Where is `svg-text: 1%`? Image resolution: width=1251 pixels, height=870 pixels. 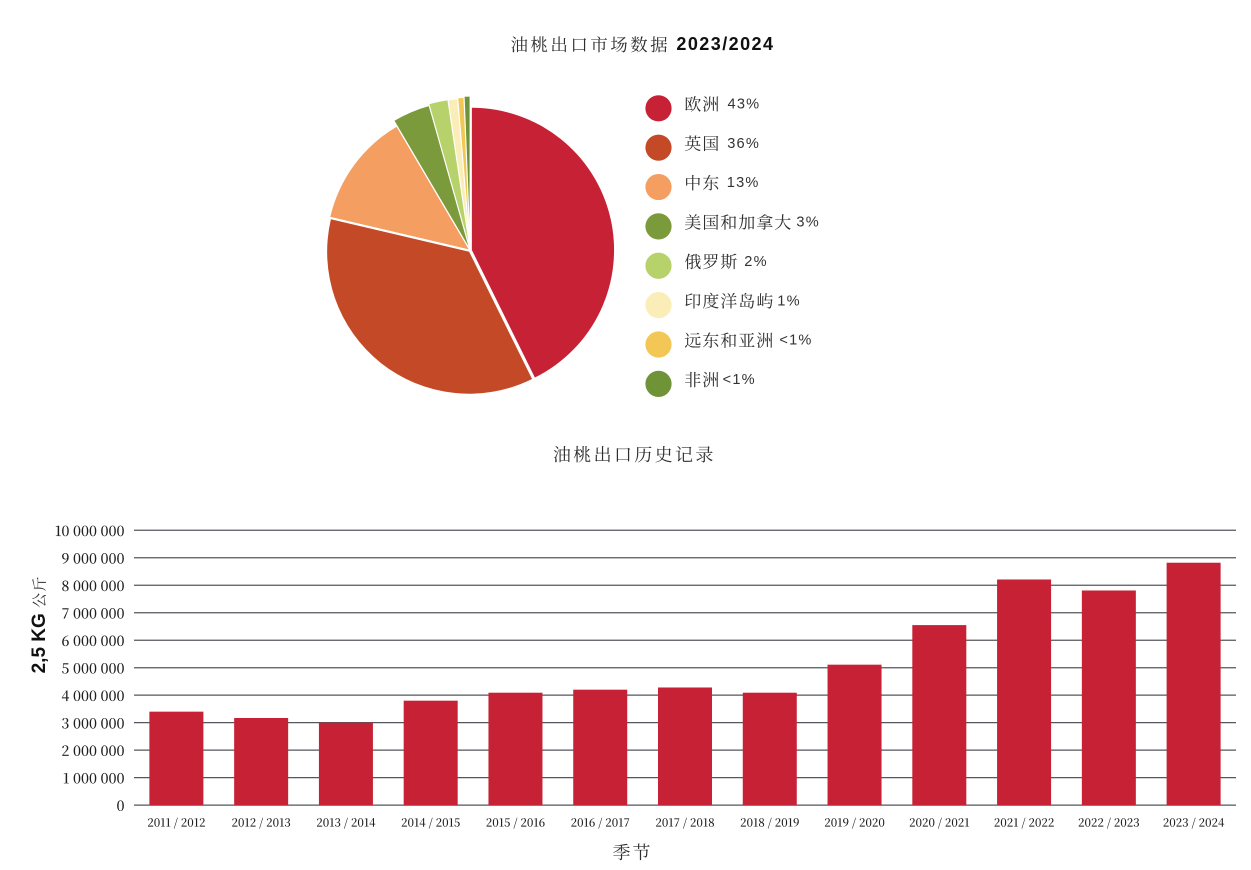 svg-text: 1% is located at coordinates (789, 301).